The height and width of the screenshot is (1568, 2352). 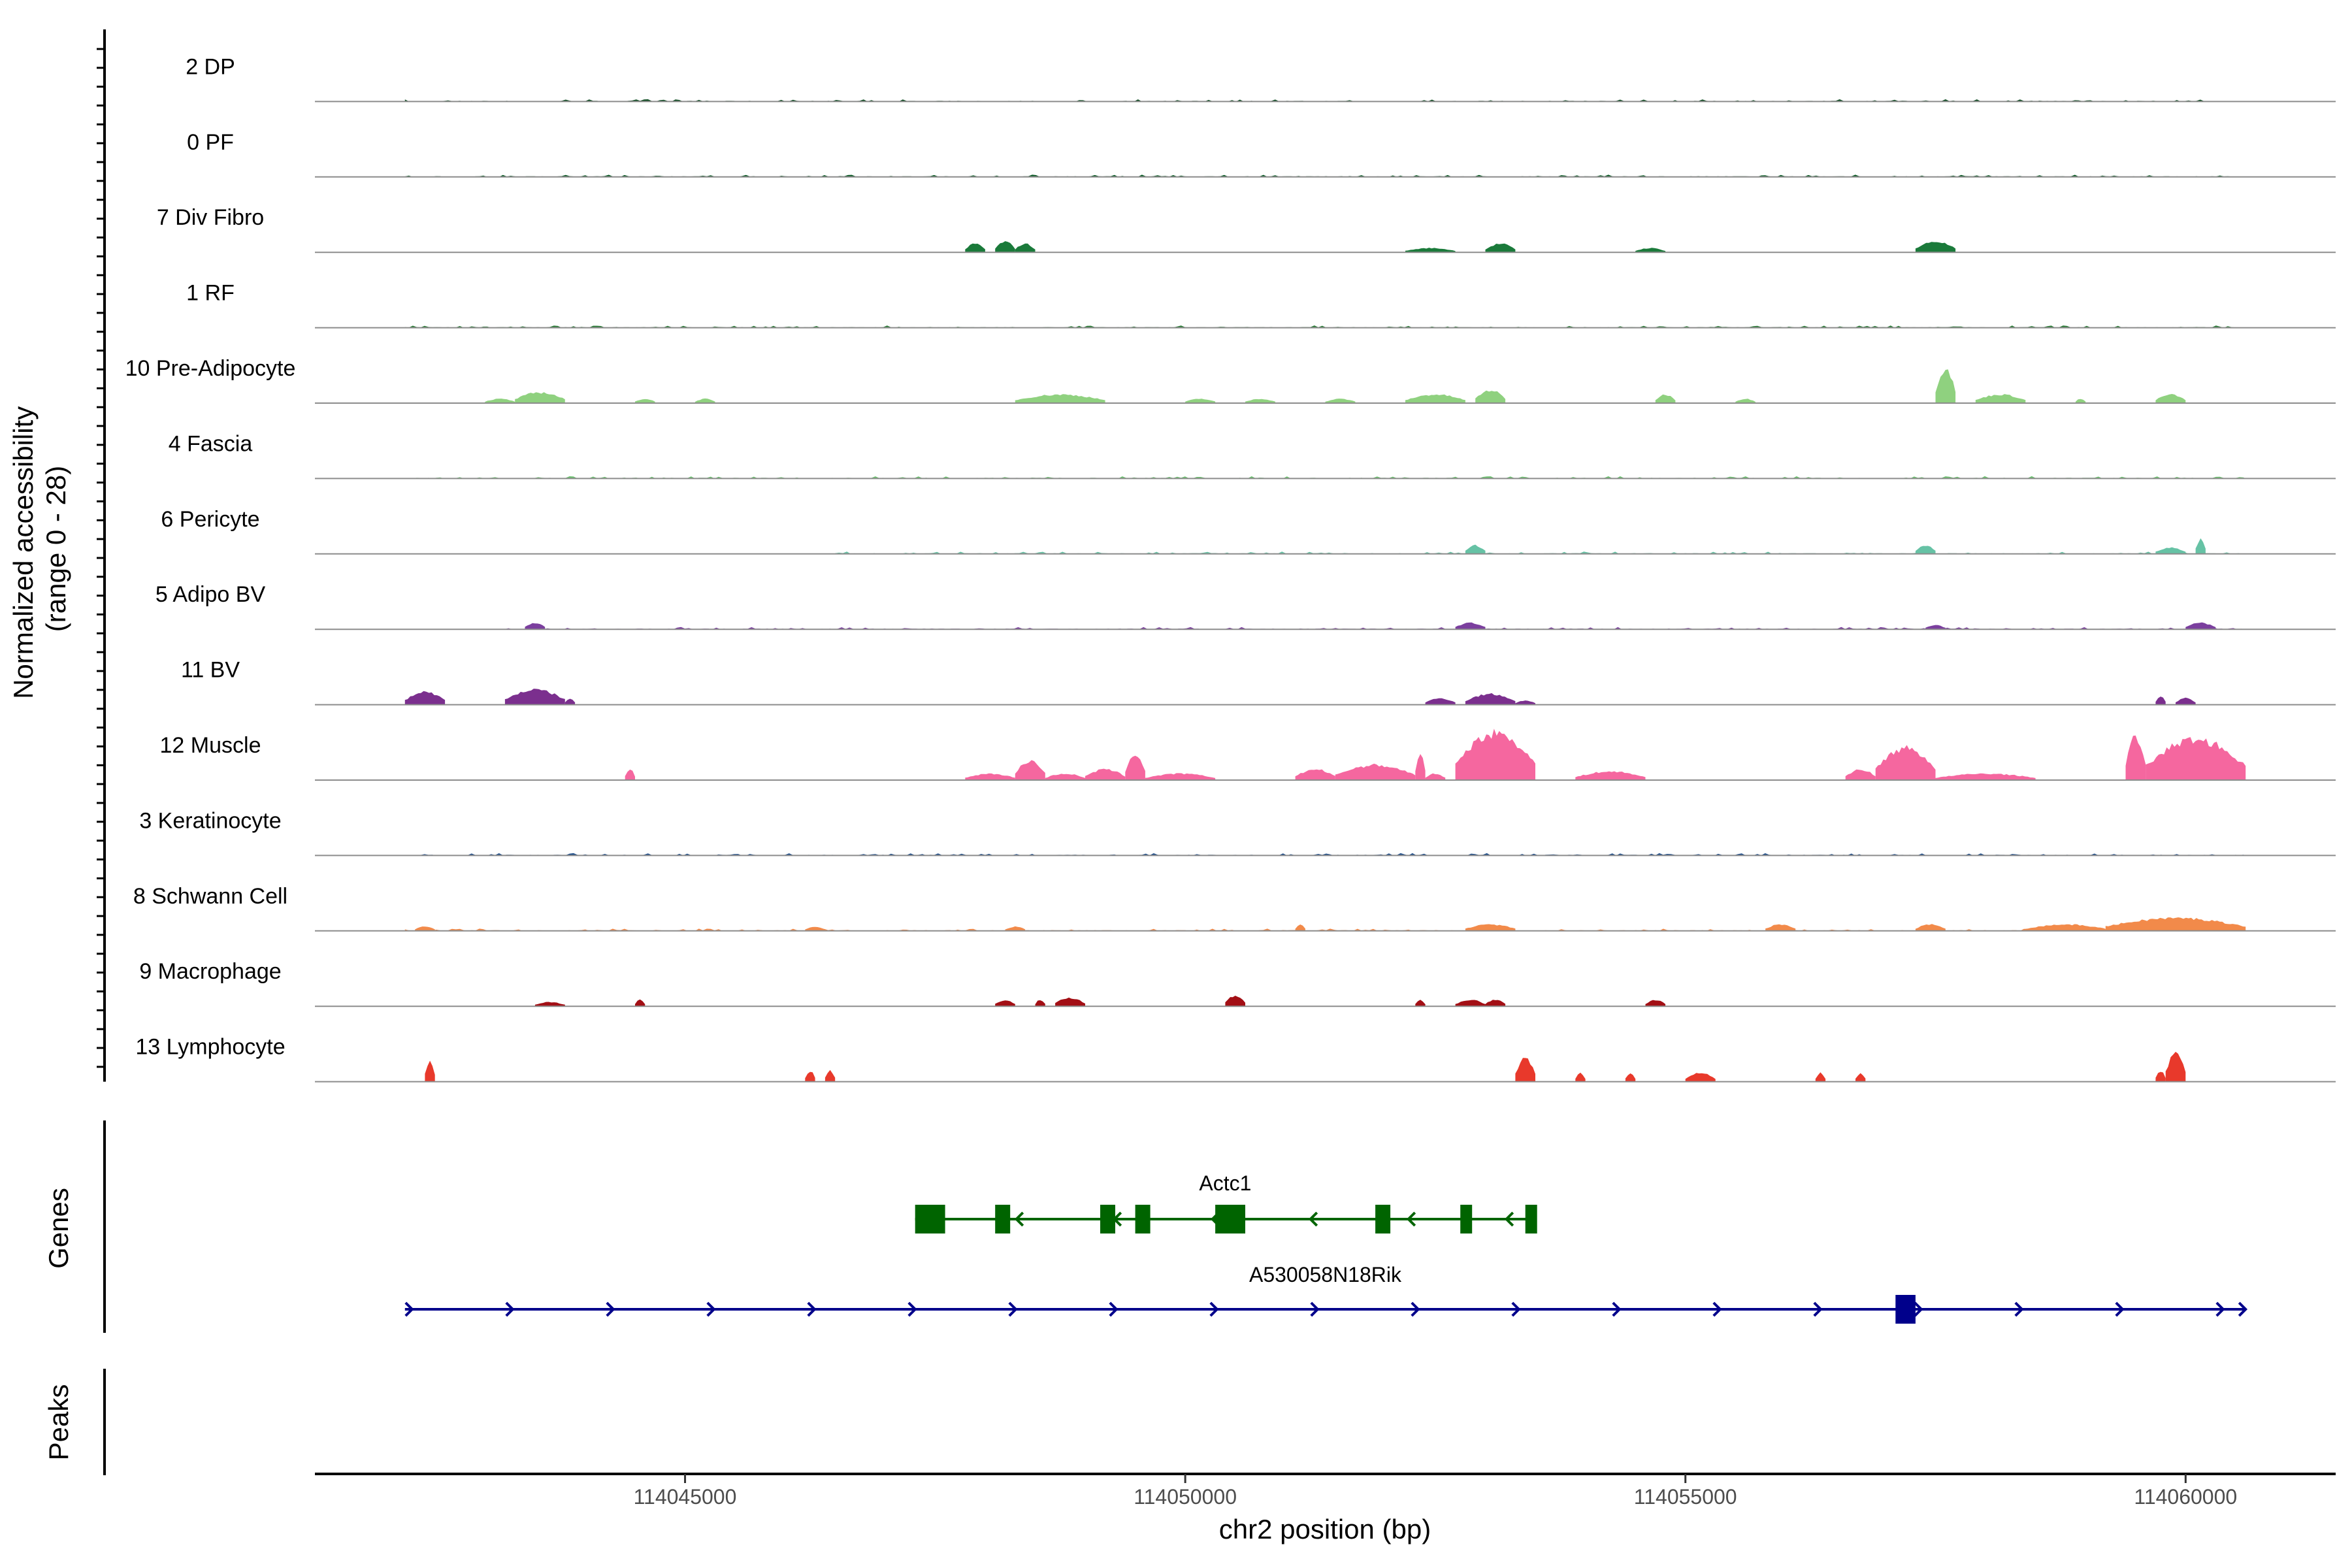 I want to click on track-label: 4 Fascia, so click(x=211, y=443).